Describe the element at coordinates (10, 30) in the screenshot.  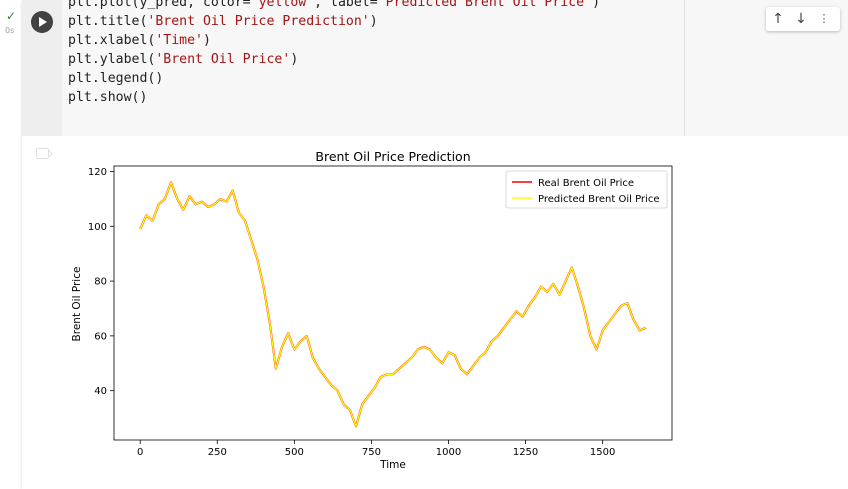
I see `execution-time: 0s` at that location.